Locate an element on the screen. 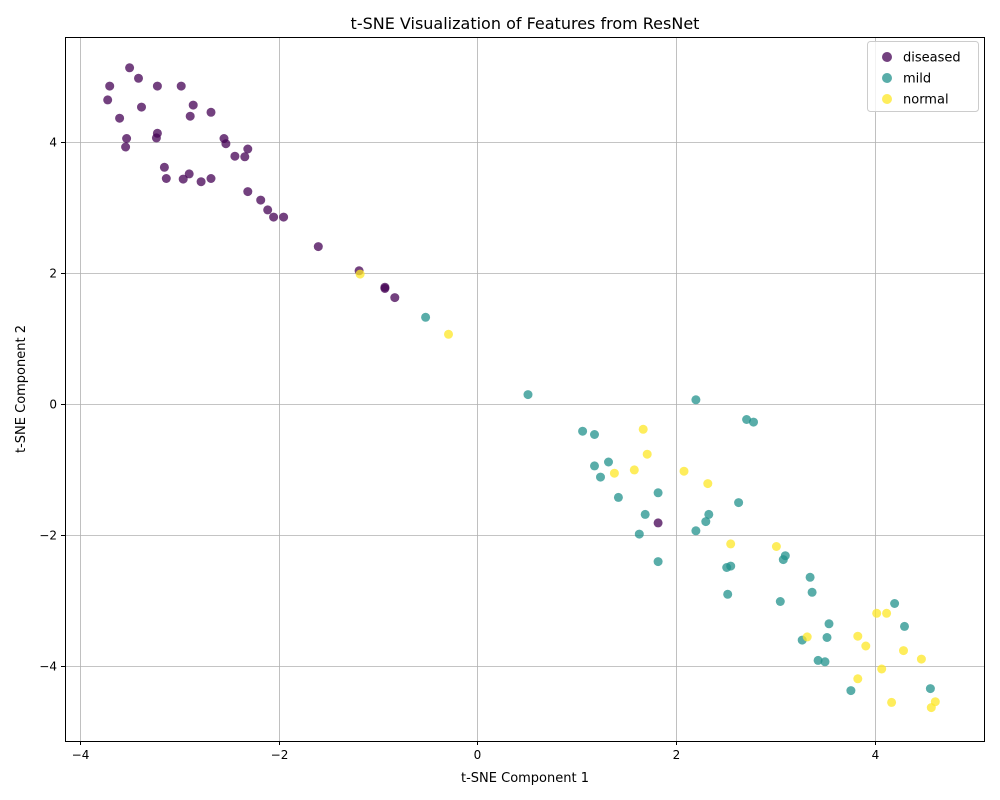 This screenshot has height=800, width=1000. legend-box is located at coordinates (923, 76).